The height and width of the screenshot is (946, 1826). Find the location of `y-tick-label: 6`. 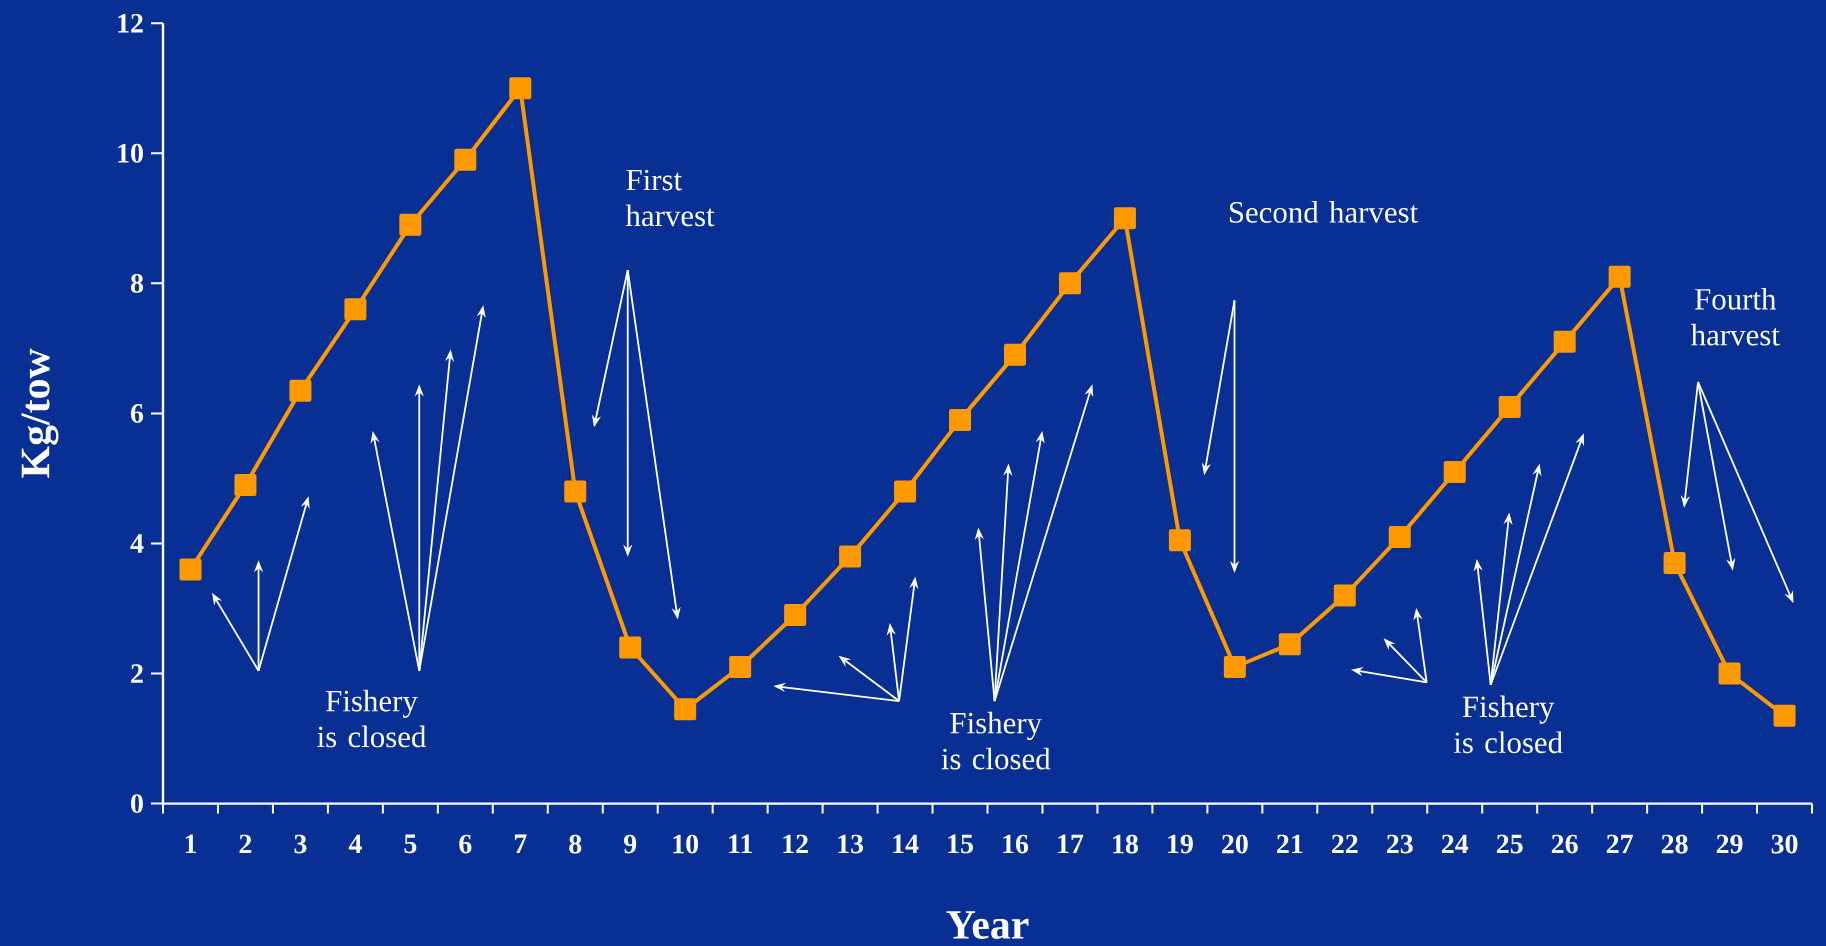

y-tick-label: 6 is located at coordinates (137, 413).